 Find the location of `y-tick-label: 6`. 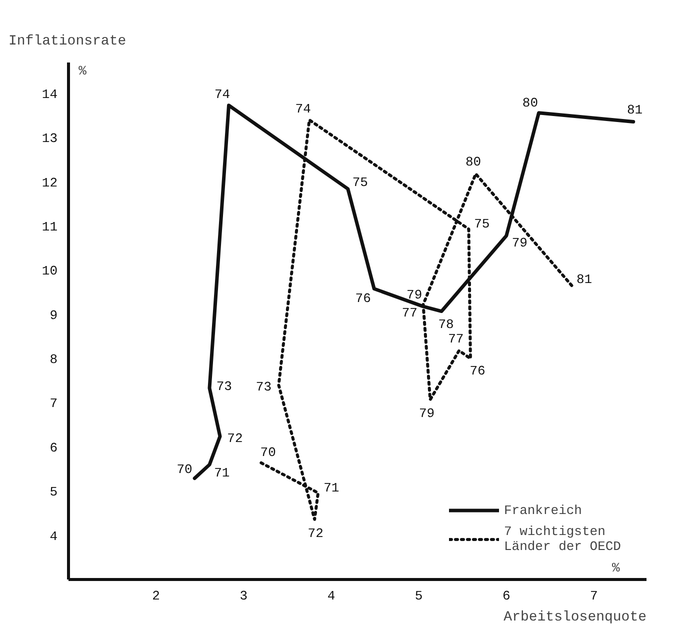

y-tick-label: 6 is located at coordinates (54, 448).